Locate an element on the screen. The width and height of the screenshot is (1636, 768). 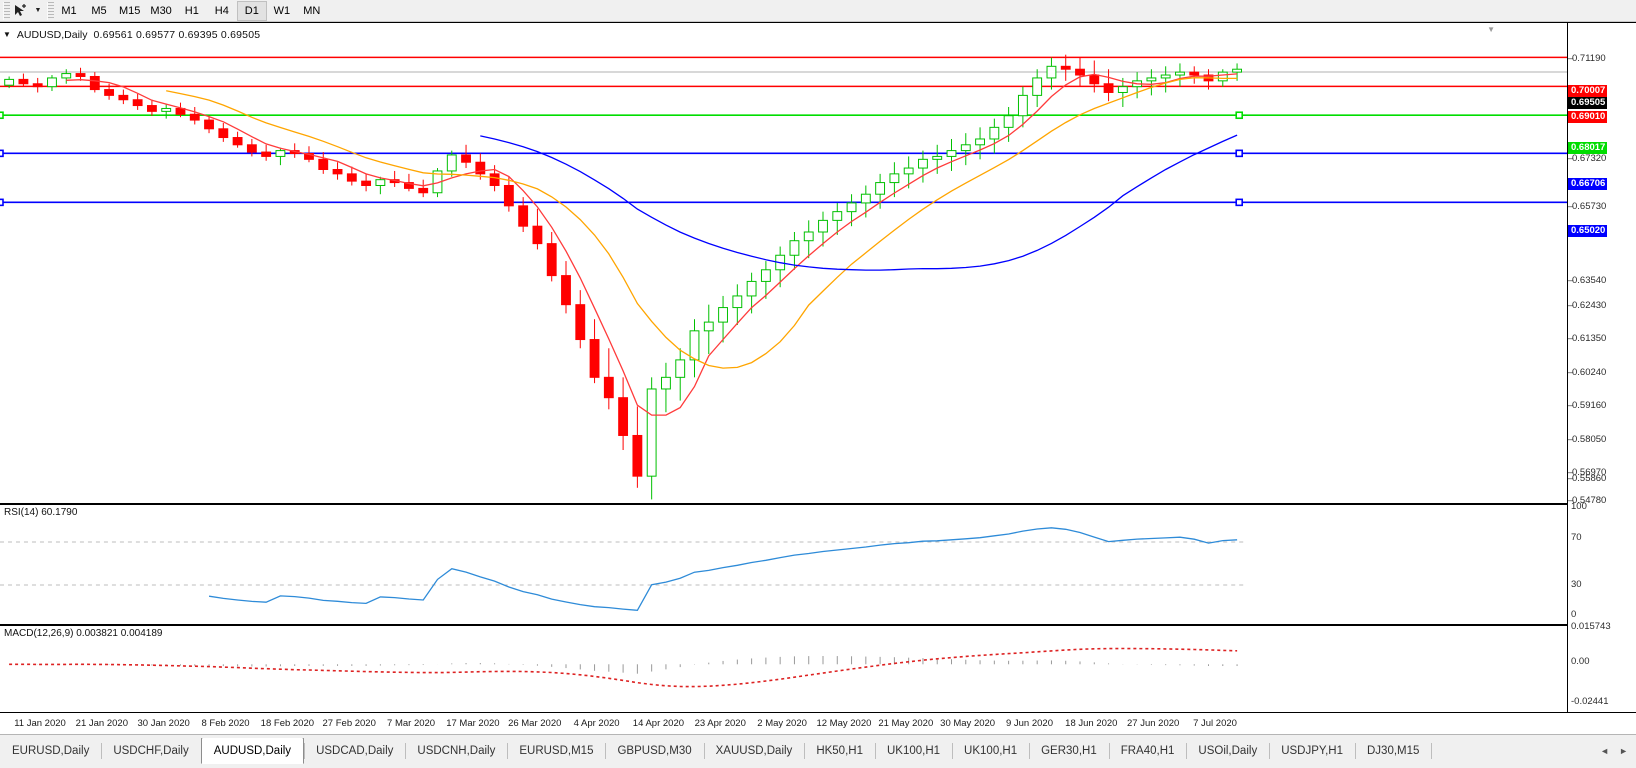
rsi-panel: RSI(14) 60.1790 is located at coordinates (783, 562).